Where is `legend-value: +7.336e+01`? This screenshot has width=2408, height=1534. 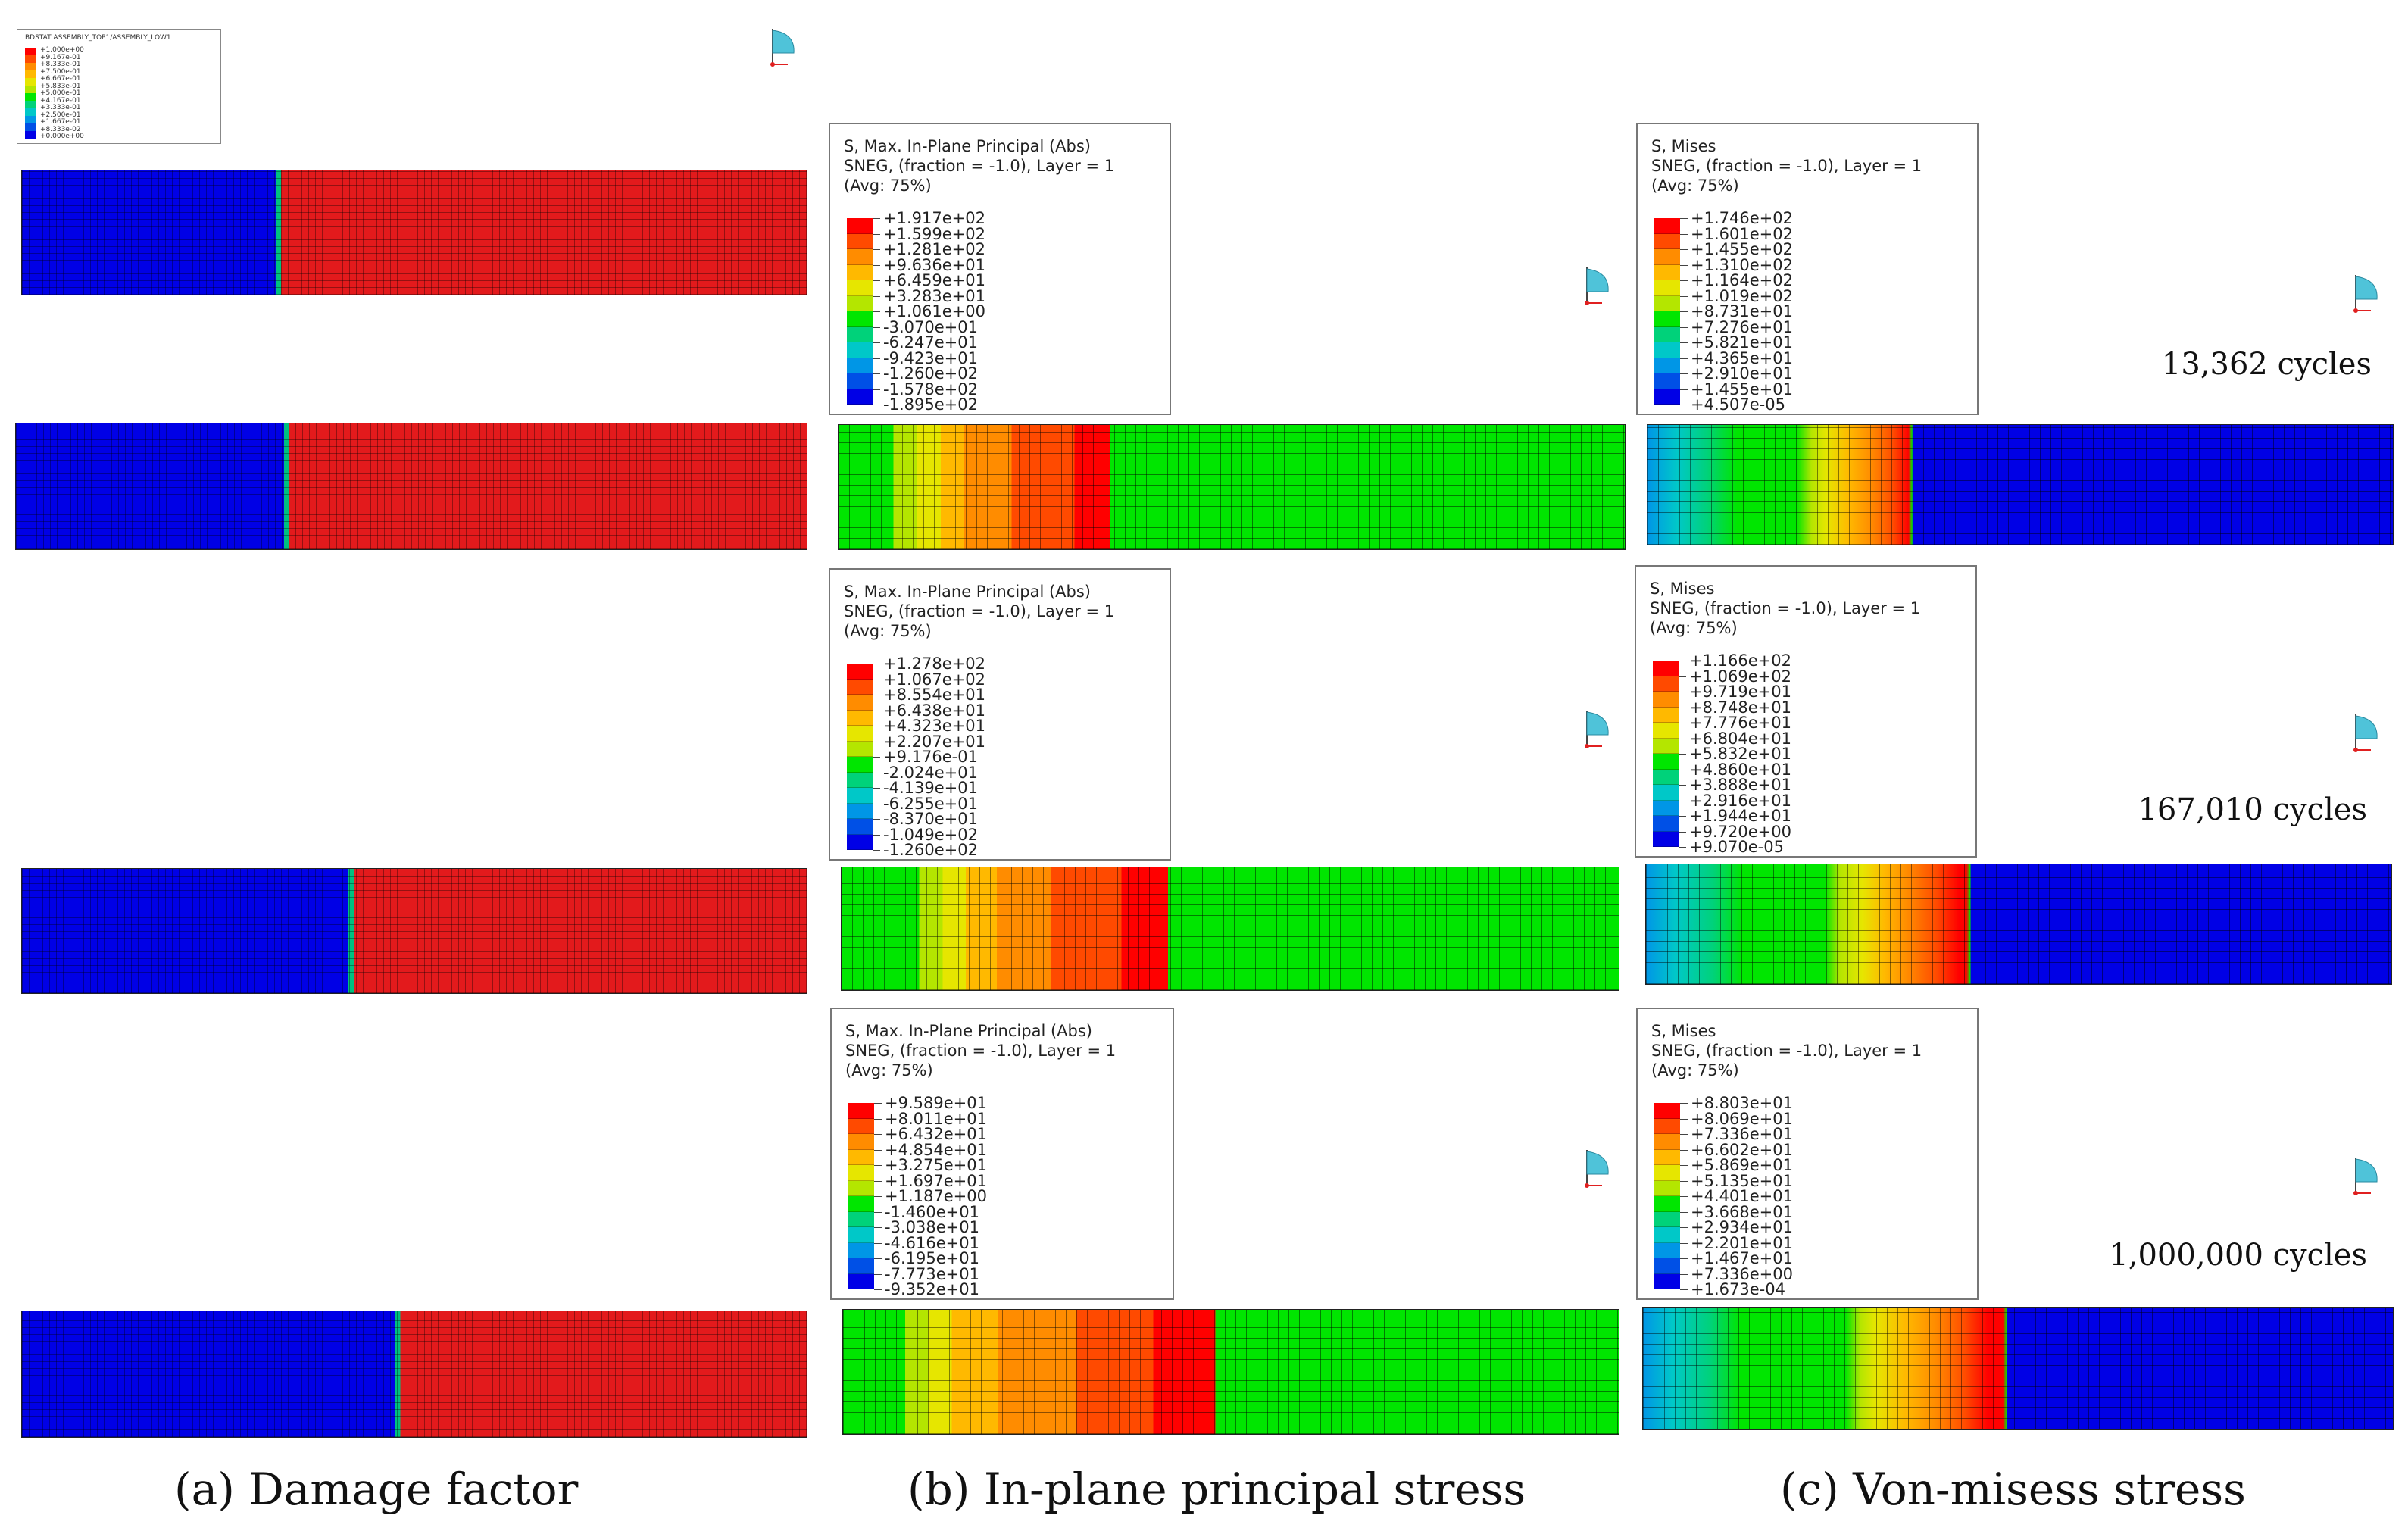 legend-value: +7.336e+01 is located at coordinates (1742, 1134).